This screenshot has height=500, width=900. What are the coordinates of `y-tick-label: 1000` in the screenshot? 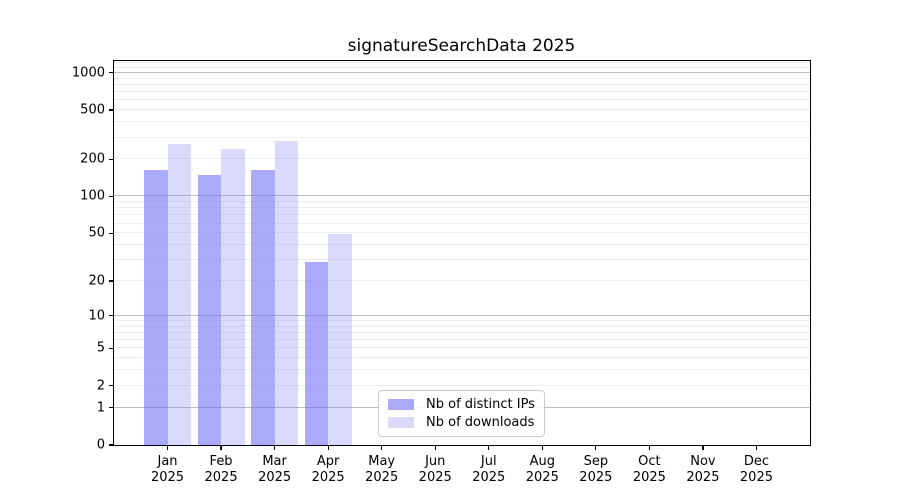 It's located at (88, 73).